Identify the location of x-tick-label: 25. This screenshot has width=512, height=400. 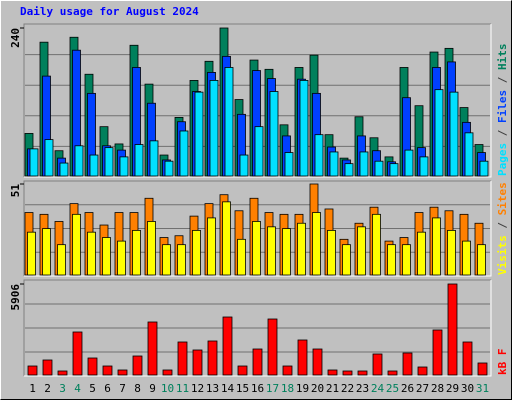
(392, 388).